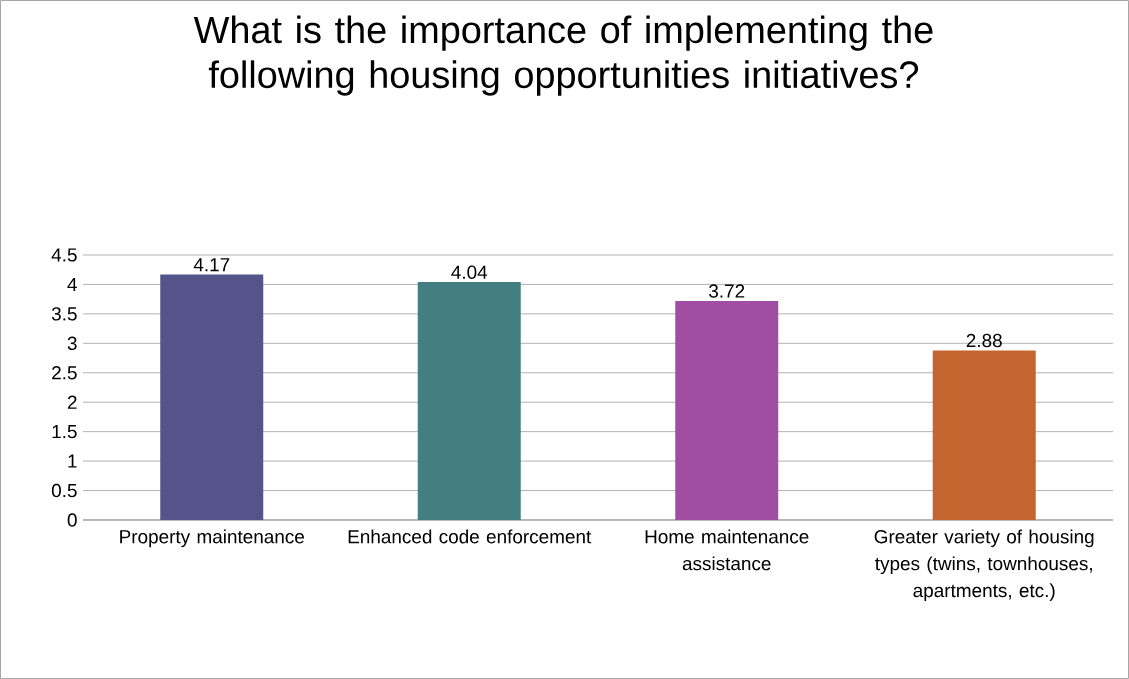 The height and width of the screenshot is (679, 1129). I want to click on y-tick-label: 1.5, so click(64, 432).